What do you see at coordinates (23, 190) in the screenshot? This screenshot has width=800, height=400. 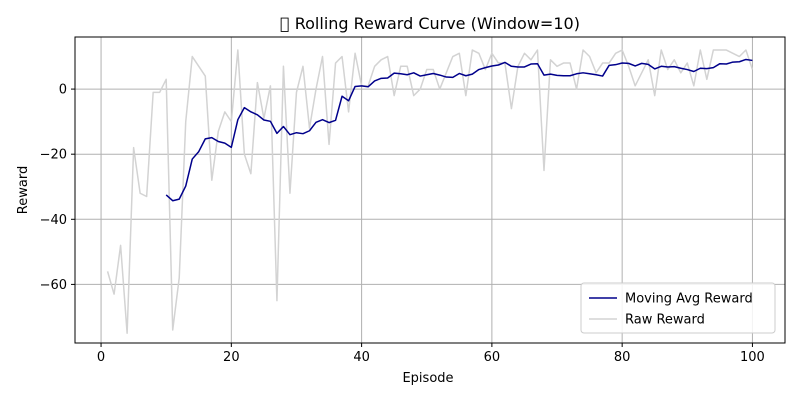 I see `y-axis-label: Reward` at bounding box center [23, 190].